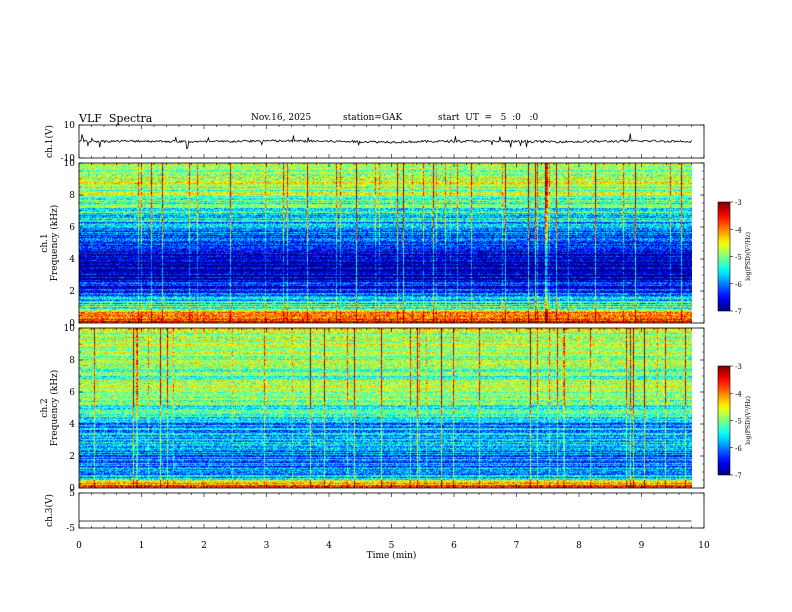 The width and height of the screenshot is (792, 612). I want to click on ch2-colorbar-label: log(PSD)(V²/Hz), so click(748, 420).